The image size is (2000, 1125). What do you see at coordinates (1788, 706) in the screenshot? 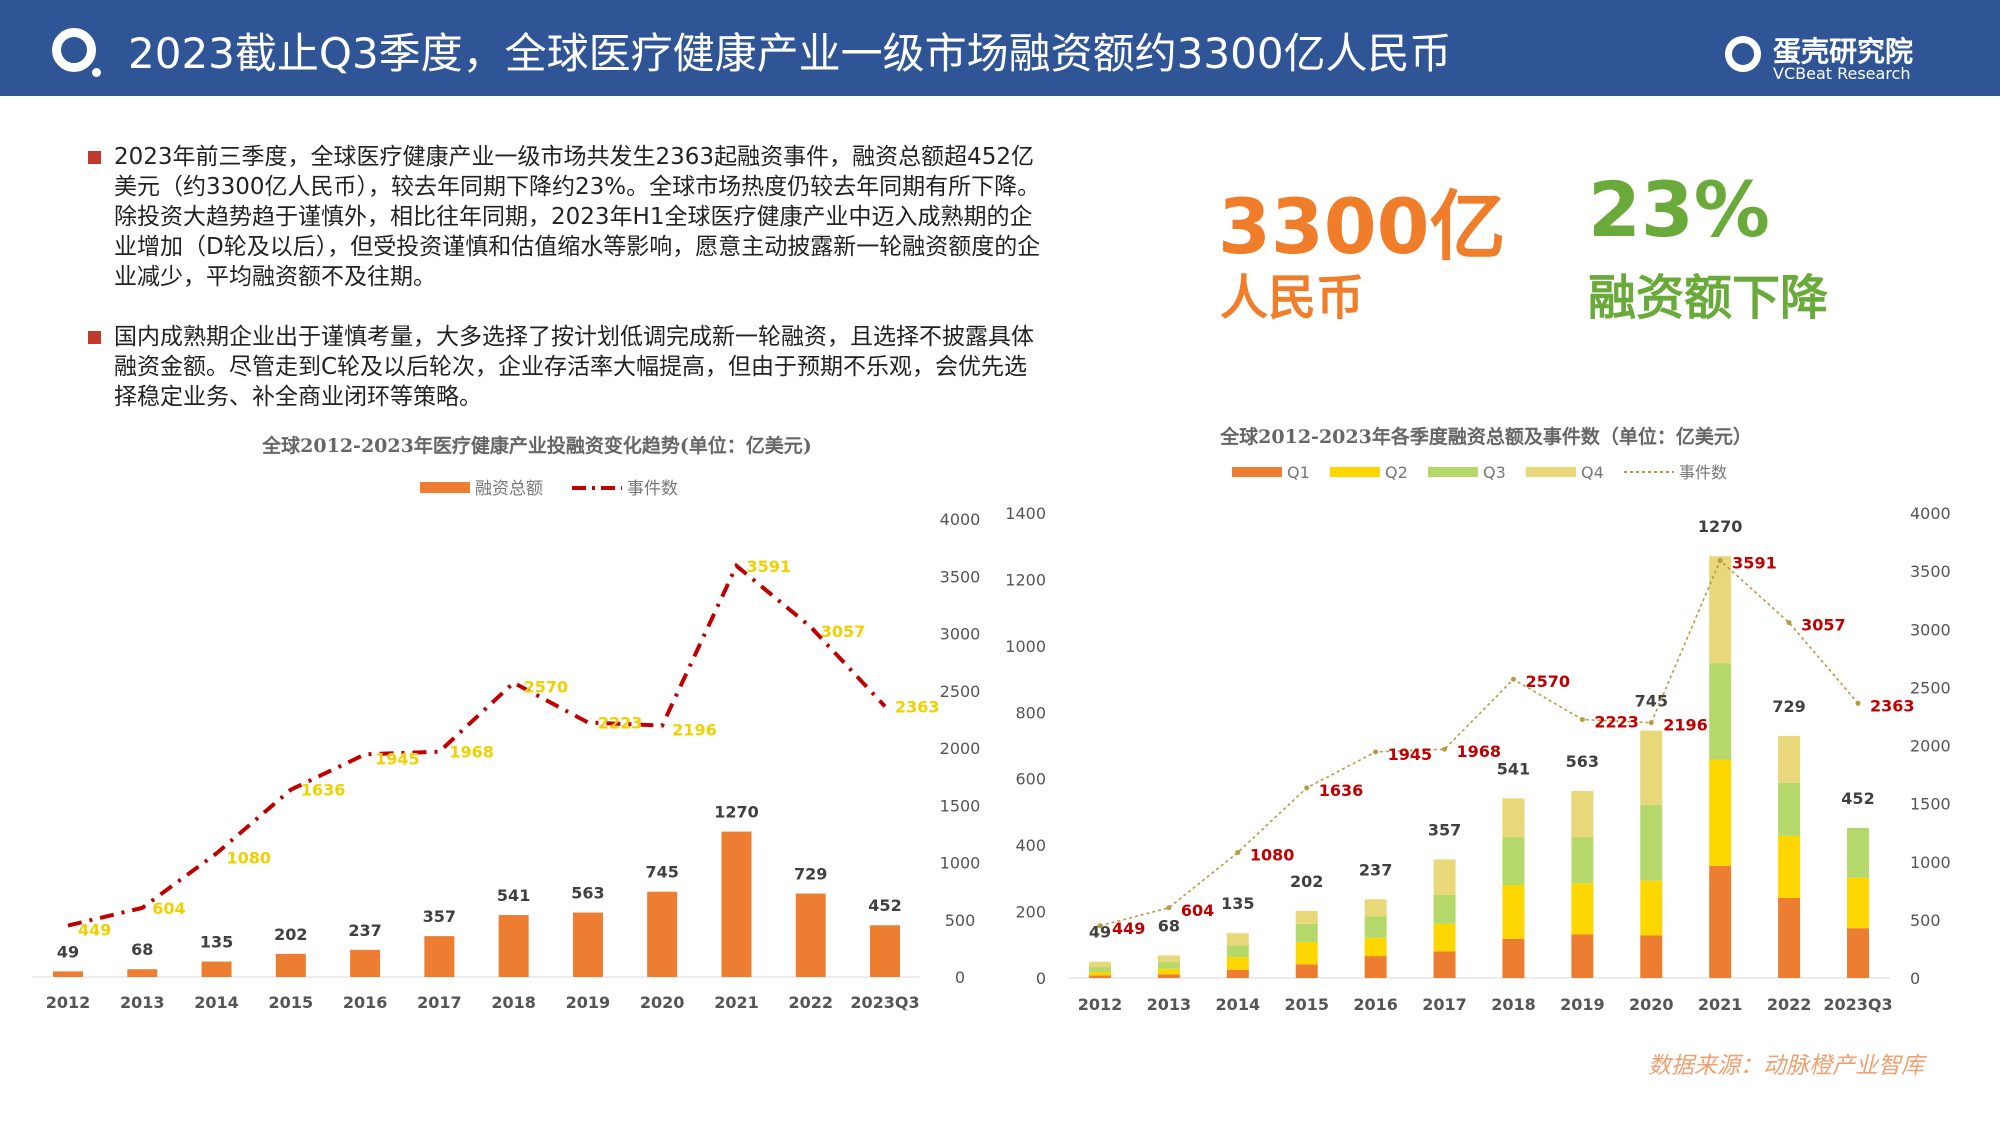
I see `bar-total-label: 729` at bounding box center [1788, 706].